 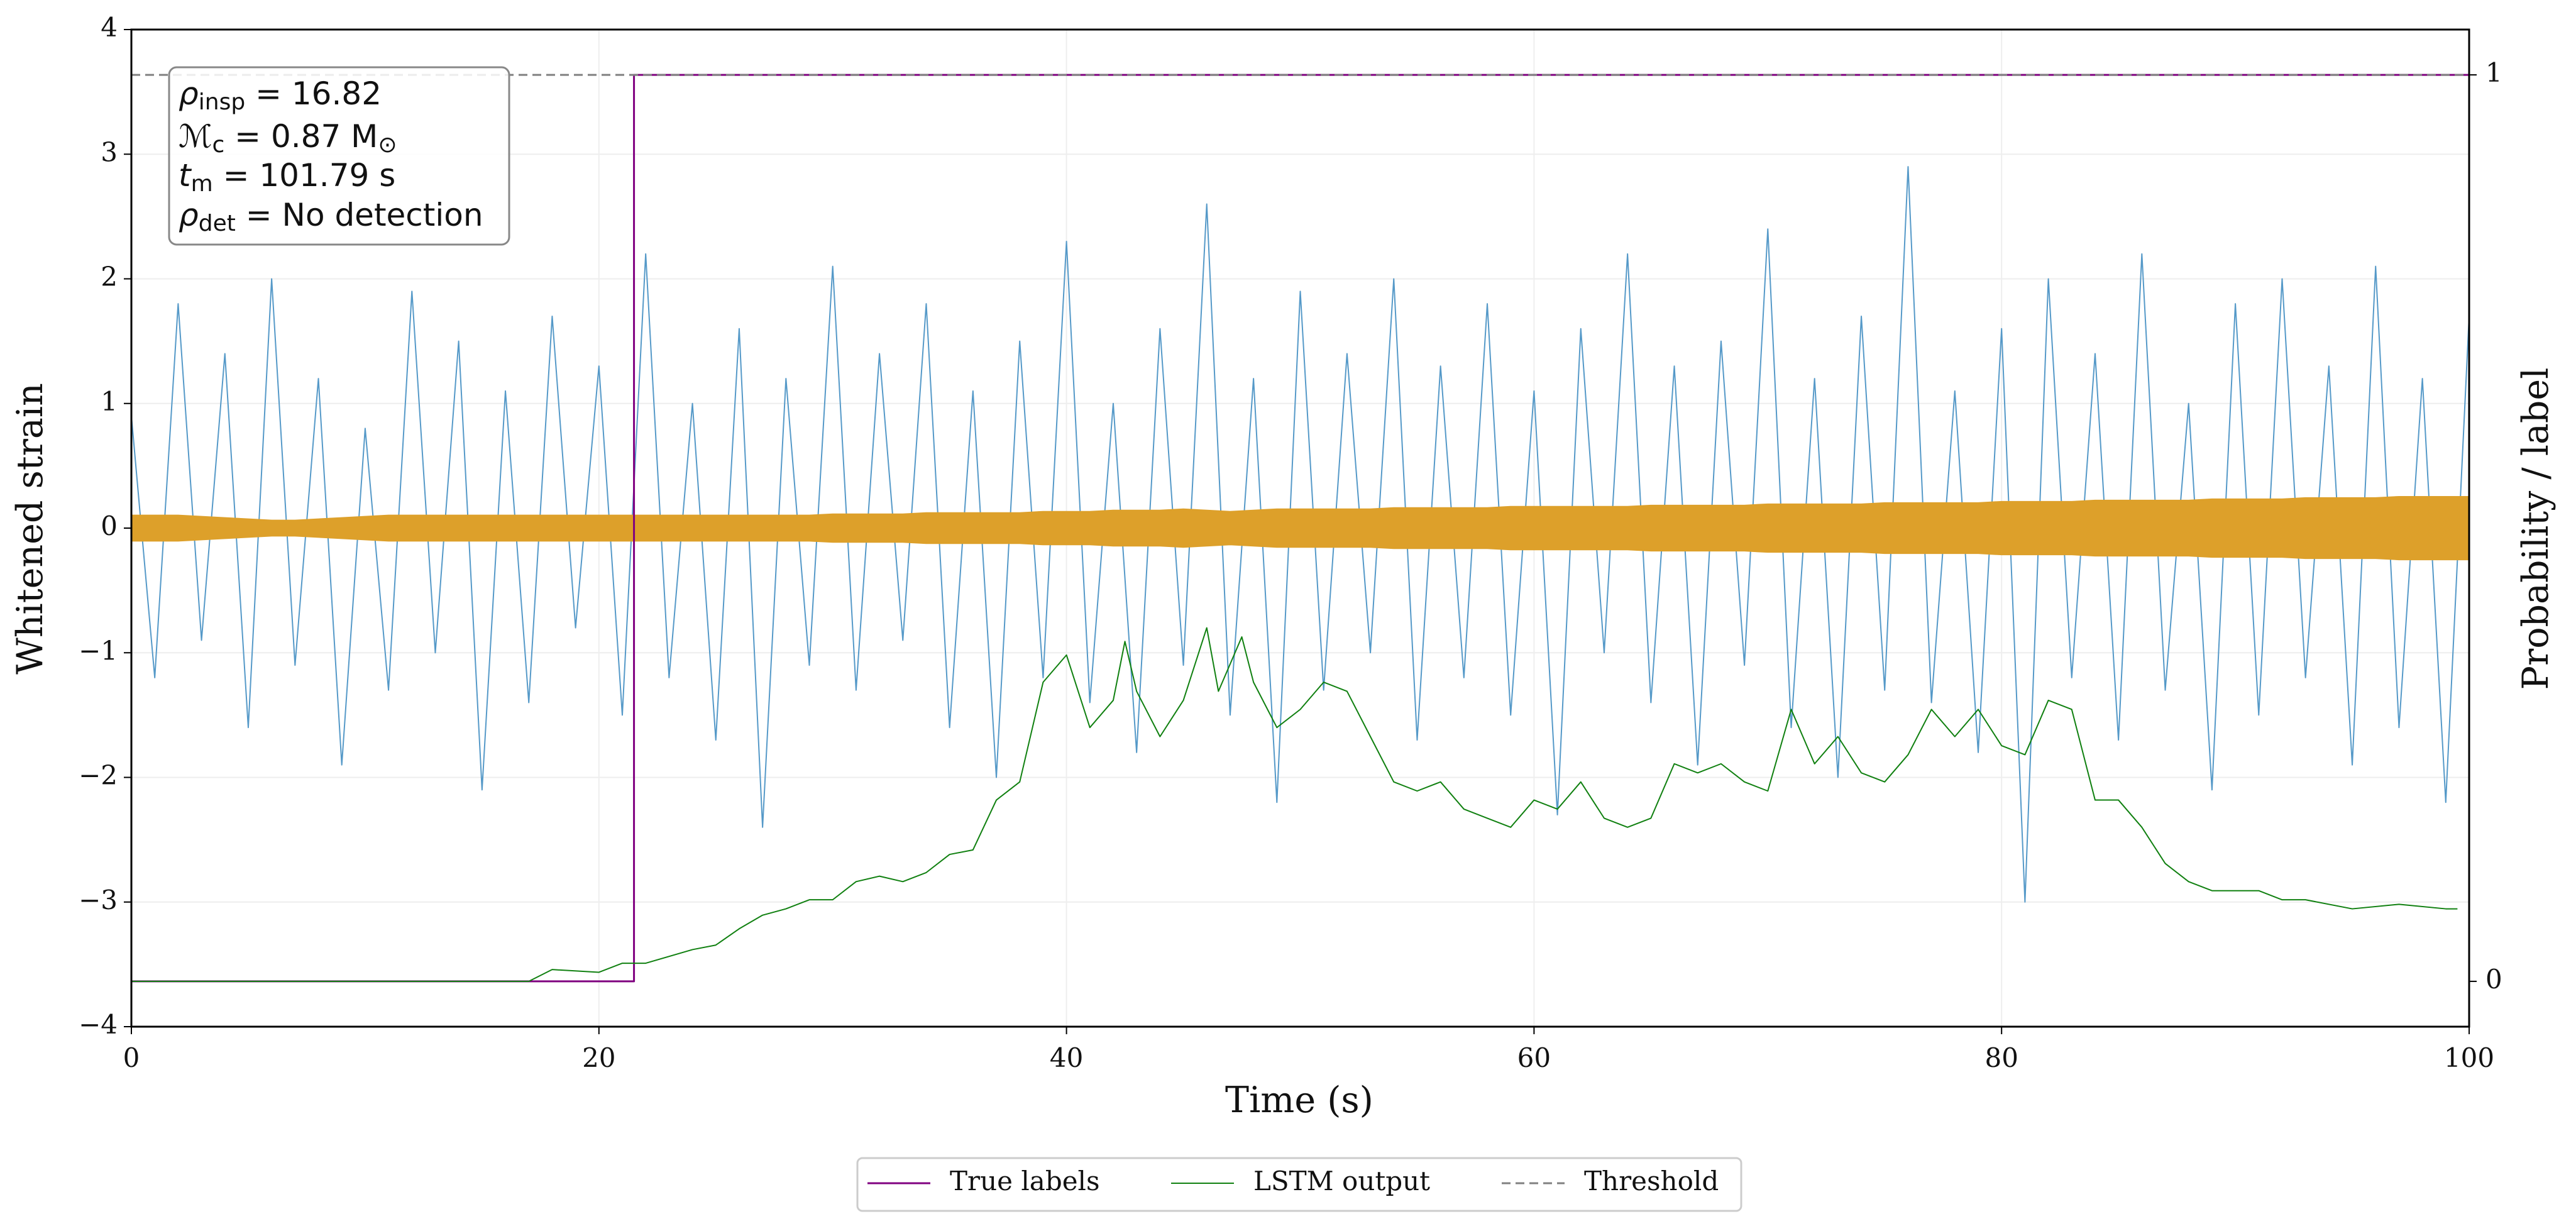 What do you see at coordinates (99, 1025) in the screenshot?
I see `y-tick-label: −4` at bounding box center [99, 1025].